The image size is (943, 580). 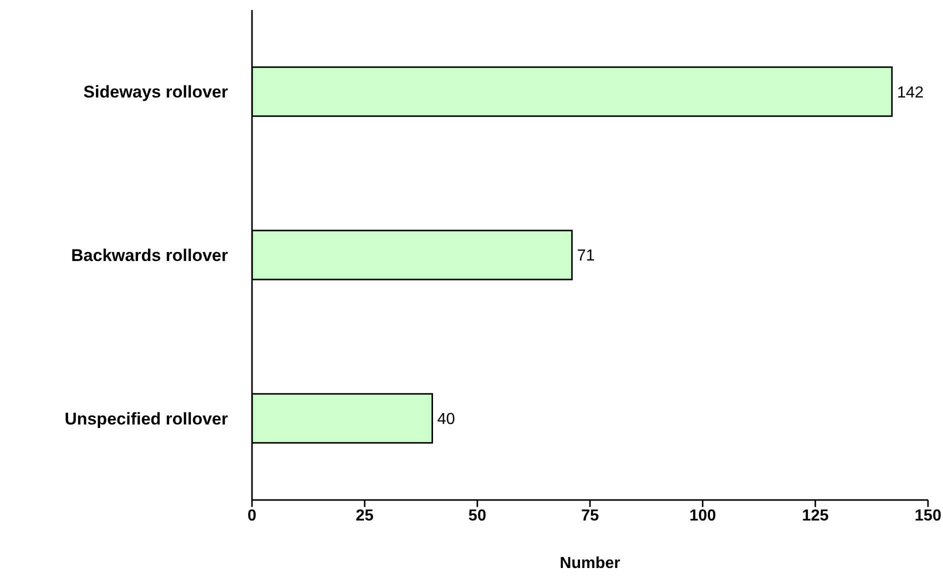 I want to click on x-axis-title: Number, so click(x=590, y=563).